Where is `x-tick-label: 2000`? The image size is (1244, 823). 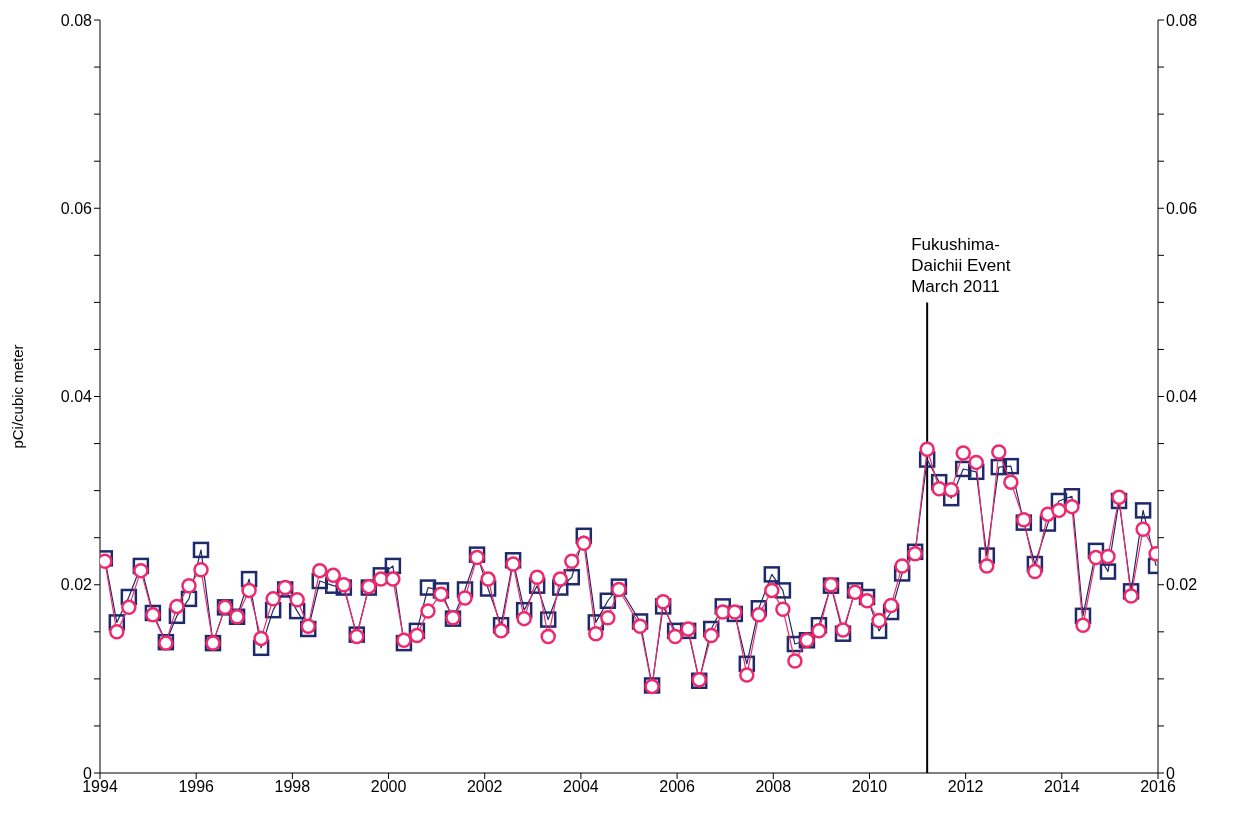 x-tick-label: 2000 is located at coordinates (388, 787).